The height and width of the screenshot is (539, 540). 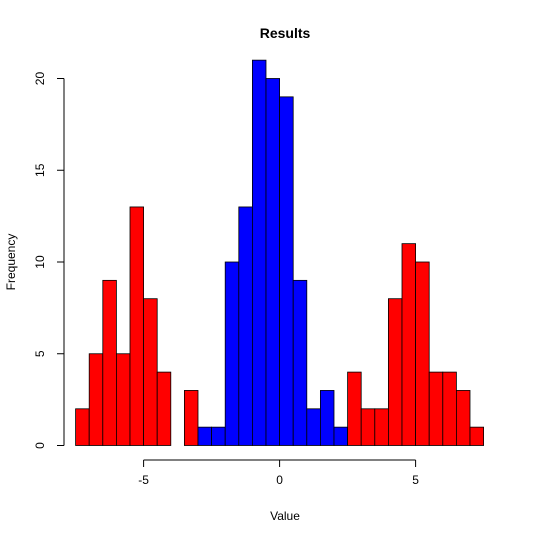 I want to click on y-axis: 0 5 10 15 20, so click(x=49, y=260).